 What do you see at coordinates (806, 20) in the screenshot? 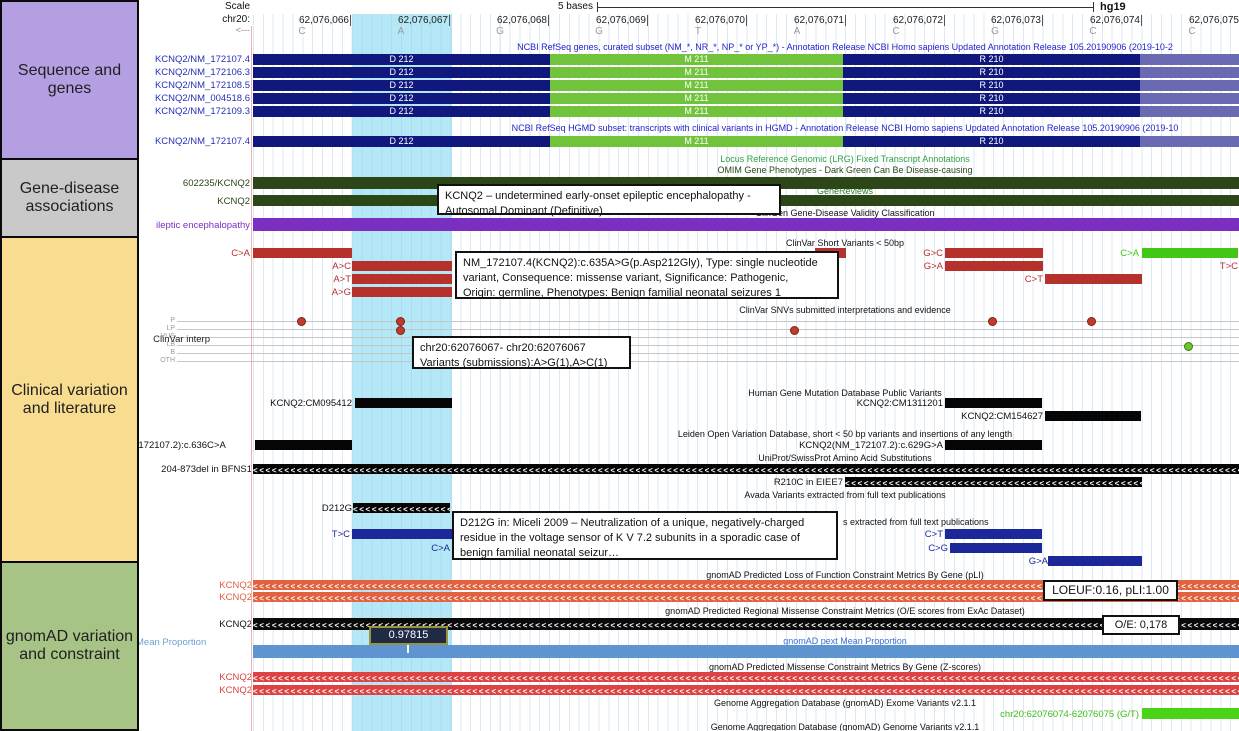
I see `coordinate-label: 62,076,071` at bounding box center [806, 20].